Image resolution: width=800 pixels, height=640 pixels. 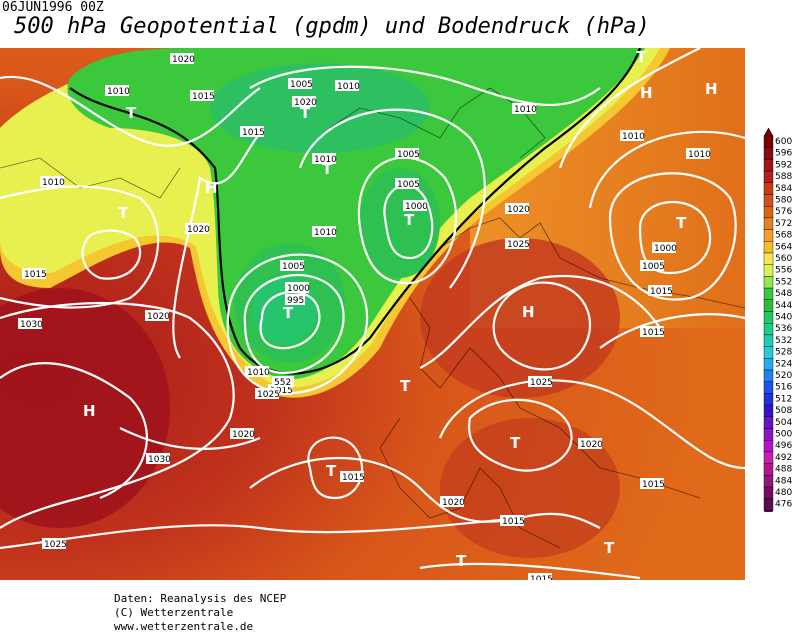 I want to click on scale-tick-label: 560, so click(x=783, y=259).